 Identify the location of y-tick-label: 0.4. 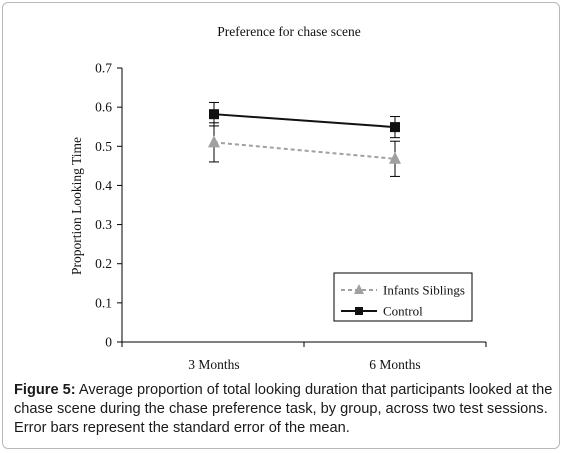
(103, 185).